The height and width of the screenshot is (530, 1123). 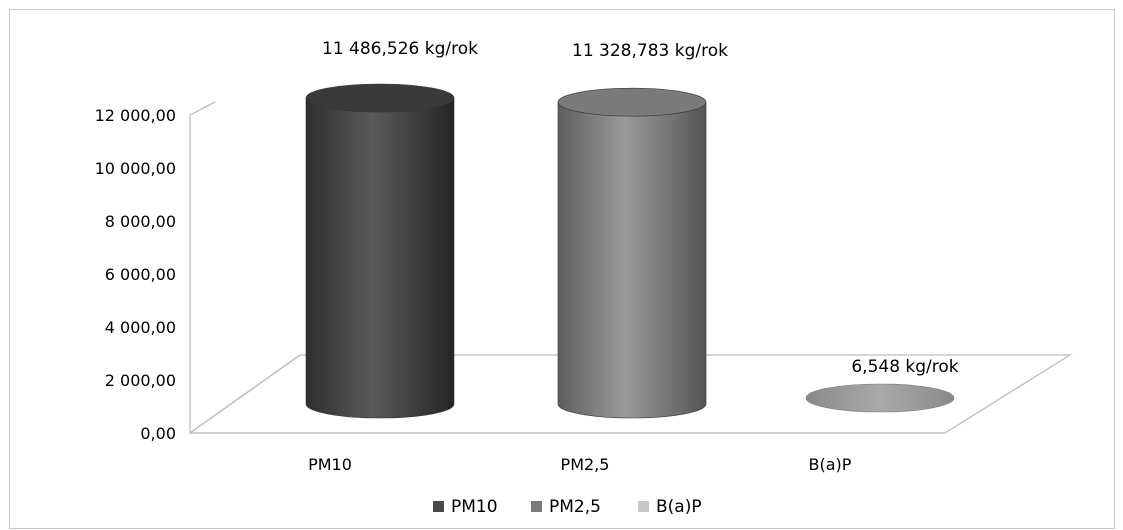 What do you see at coordinates (679, 507) in the screenshot?
I see `legend-label: B(a)P` at bounding box center [679, 507].